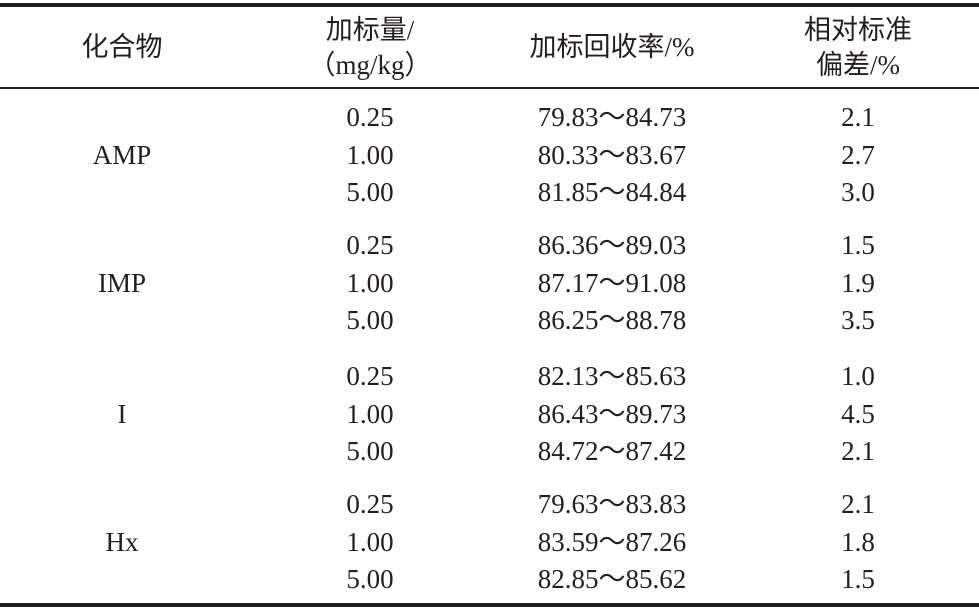  What do you see at coordinates (858, 30) in the screenshot?
I see `header-cell: 相对标准` at bounding box center [858, 30].